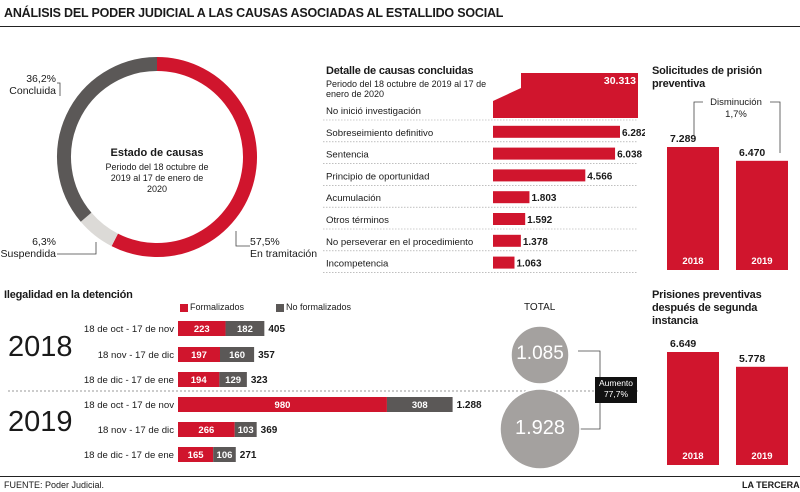  Describe the element at coordinates (752, 359) in the screenshot. I see `prisiones-value-label: 5.778` at that location.